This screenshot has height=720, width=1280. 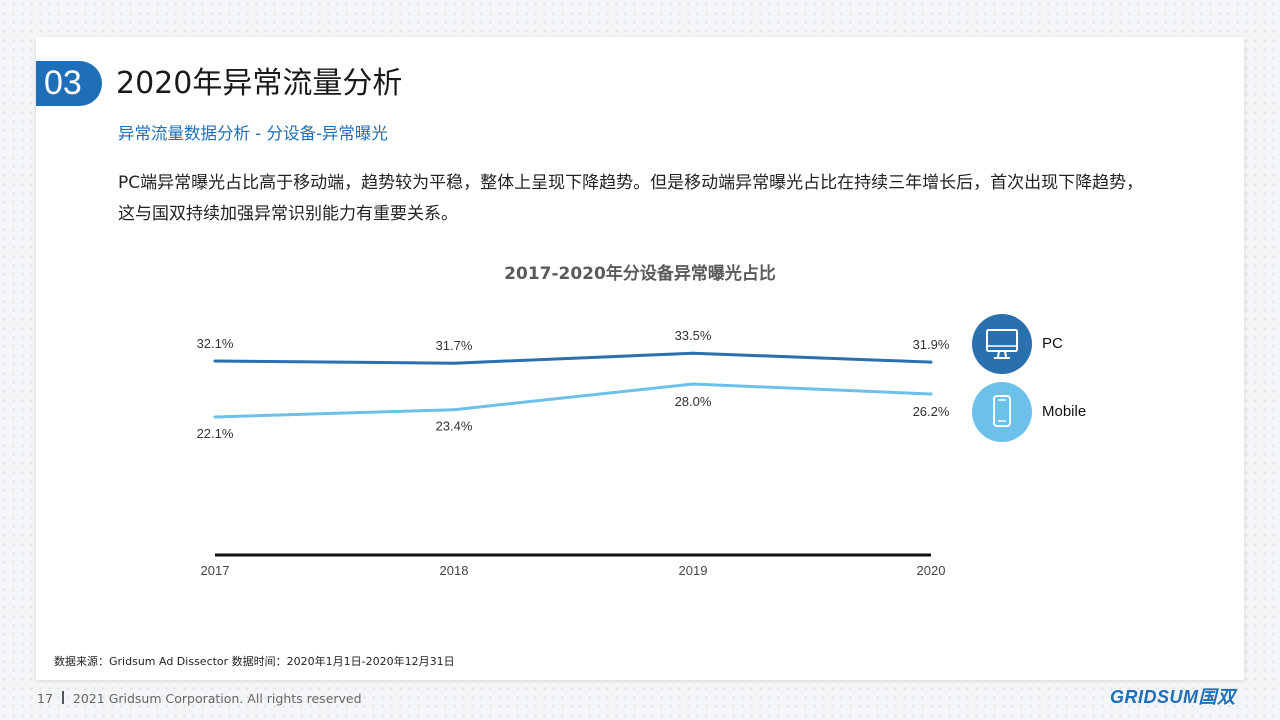 What do you see at coordinates (693, 335) in the screenshot?
I see `data-label-pc: 33.5%` at bounding box center [693, 335].